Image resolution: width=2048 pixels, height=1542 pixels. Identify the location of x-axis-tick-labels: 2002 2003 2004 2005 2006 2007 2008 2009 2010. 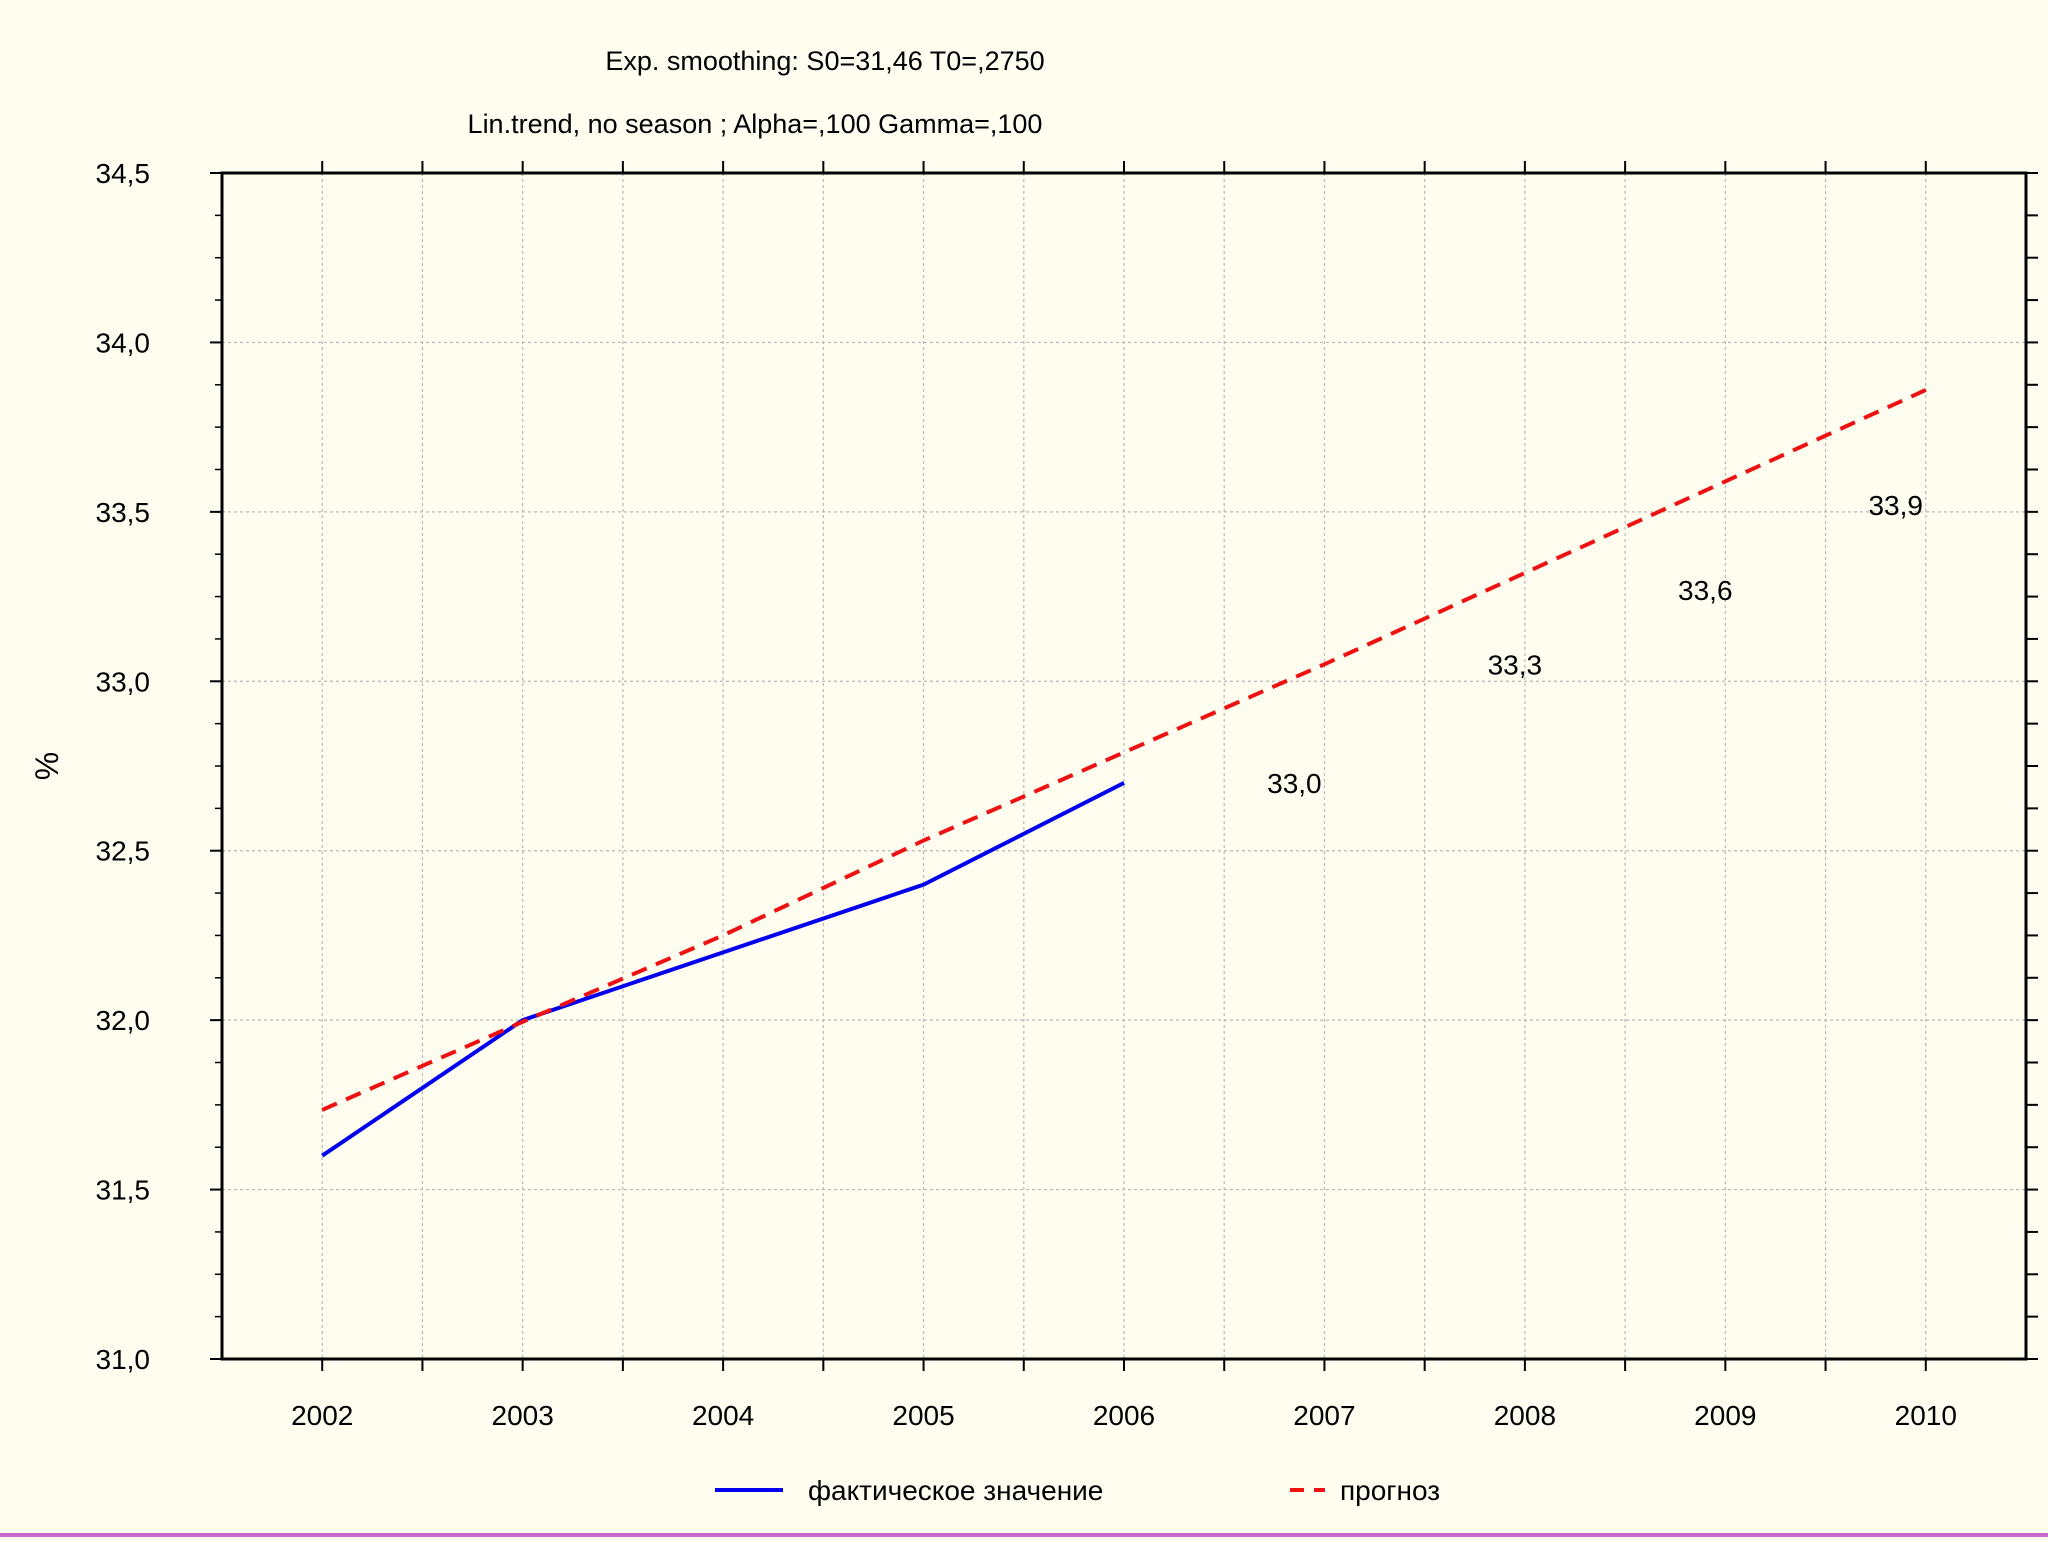
(1124, 1415).